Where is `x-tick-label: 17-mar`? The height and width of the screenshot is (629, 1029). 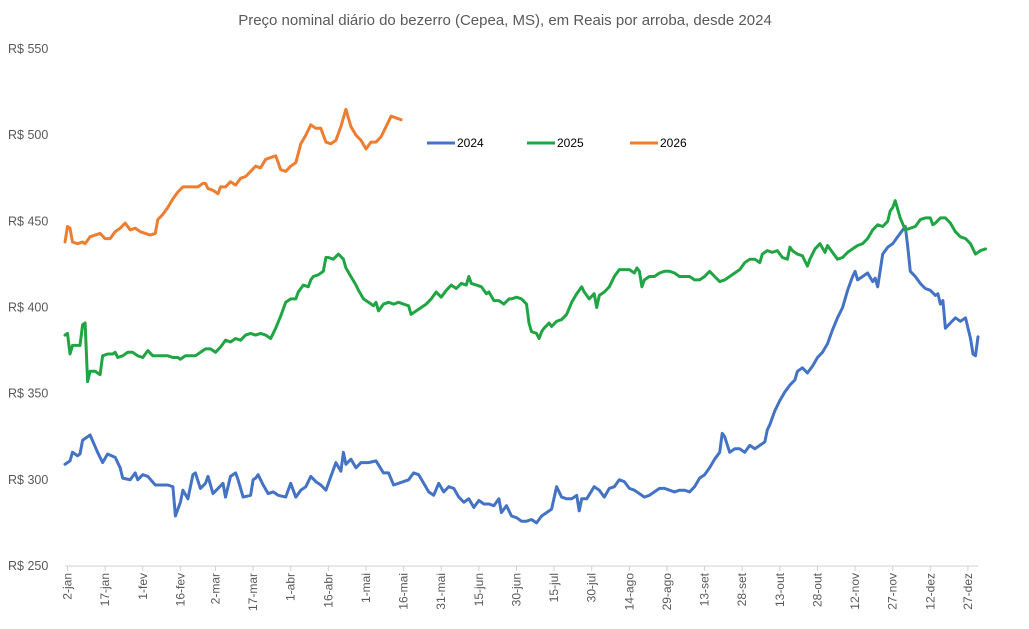 x-tick-label: 17-mar is located at coordinates (253, 592).